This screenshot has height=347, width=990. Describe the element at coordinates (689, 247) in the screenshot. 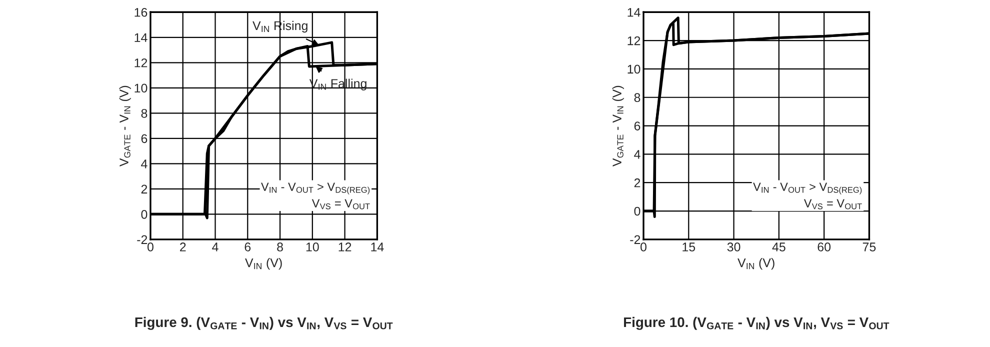

I see `x-tick-label: 15` at that location.